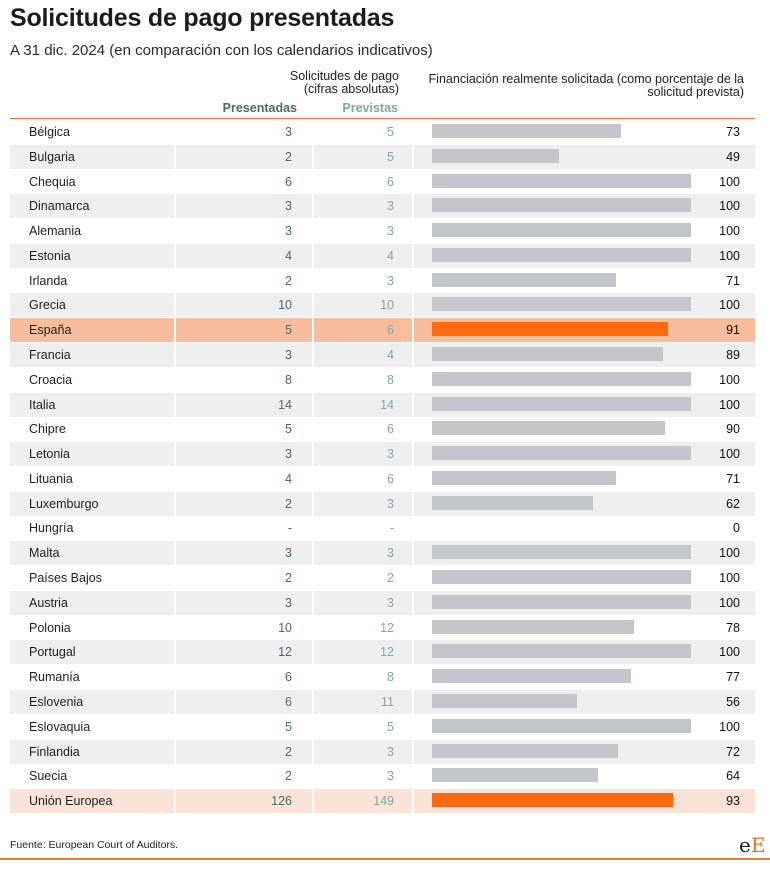 Image resolution: width=770 pixels, height=876 pixels. I want to click on percent-value: 77, so click(733, 677).